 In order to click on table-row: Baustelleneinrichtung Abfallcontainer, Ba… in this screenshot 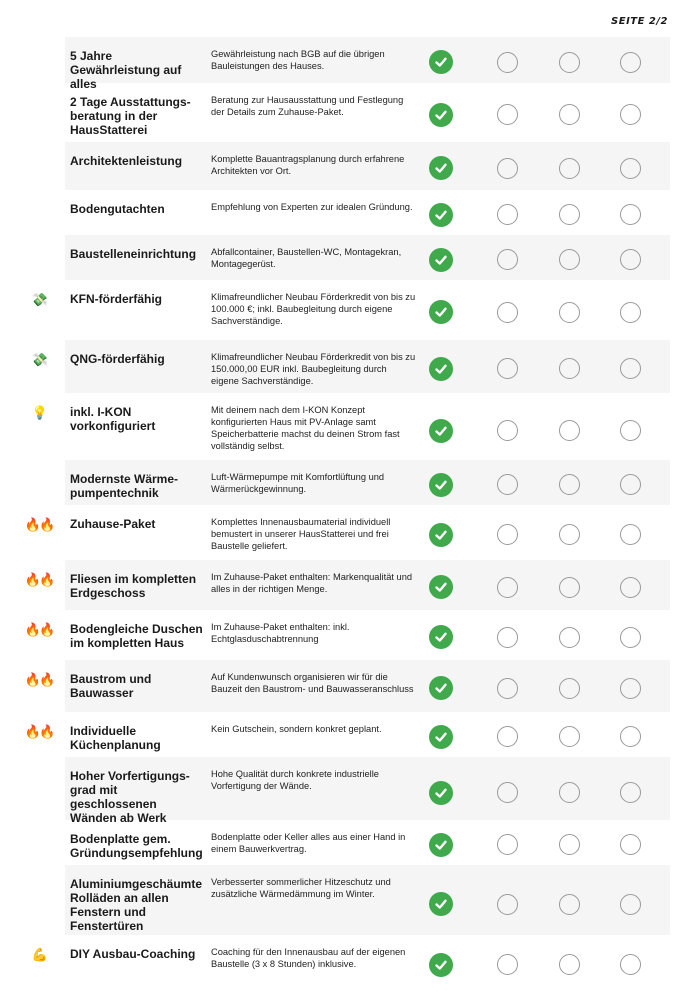, I will do `click(349, 257)`.